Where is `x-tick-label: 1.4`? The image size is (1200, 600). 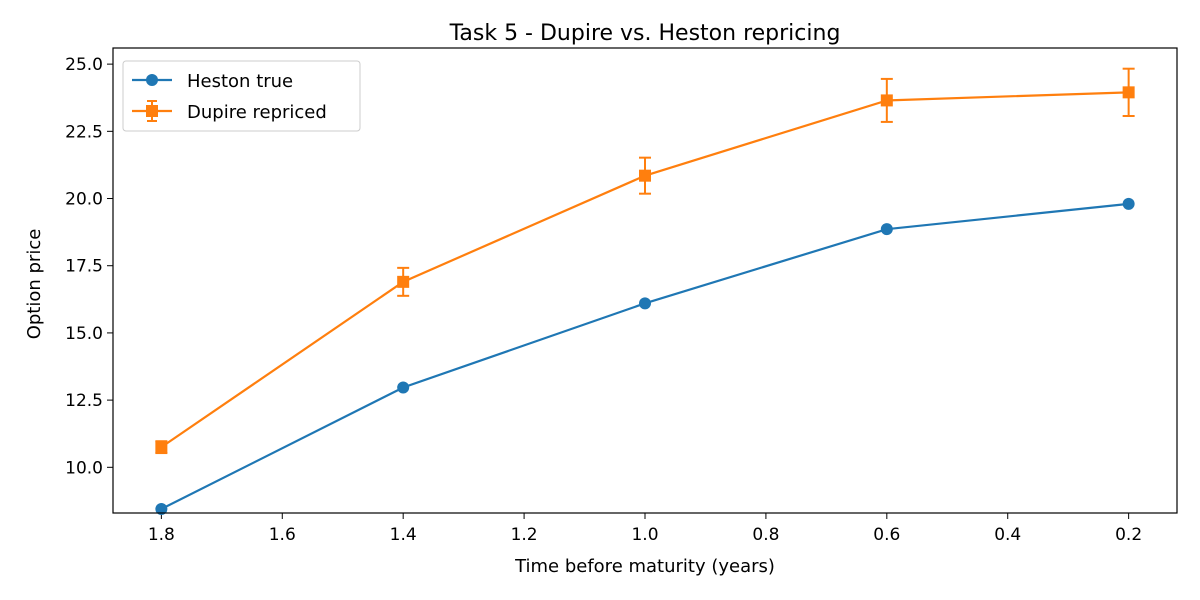
x-tick-label: 1.4 is located at coordinates (403, 535).